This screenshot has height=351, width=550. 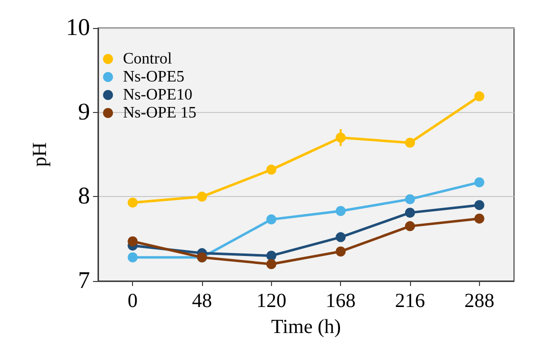 What do you see at coordinates (479, 301) in the screenshot?
I see `x-tick-label: 288` at bounding box center [479, 301].